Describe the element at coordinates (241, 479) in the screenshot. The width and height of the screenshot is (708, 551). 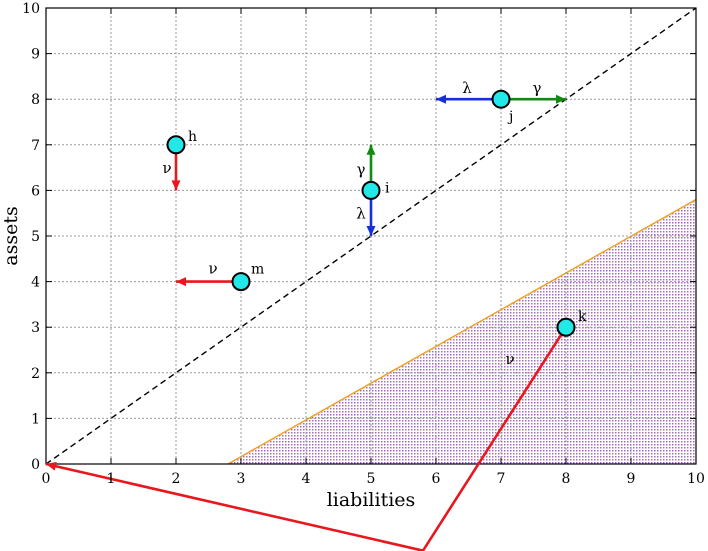
I see `x-tick-label-3: 3` at that location.